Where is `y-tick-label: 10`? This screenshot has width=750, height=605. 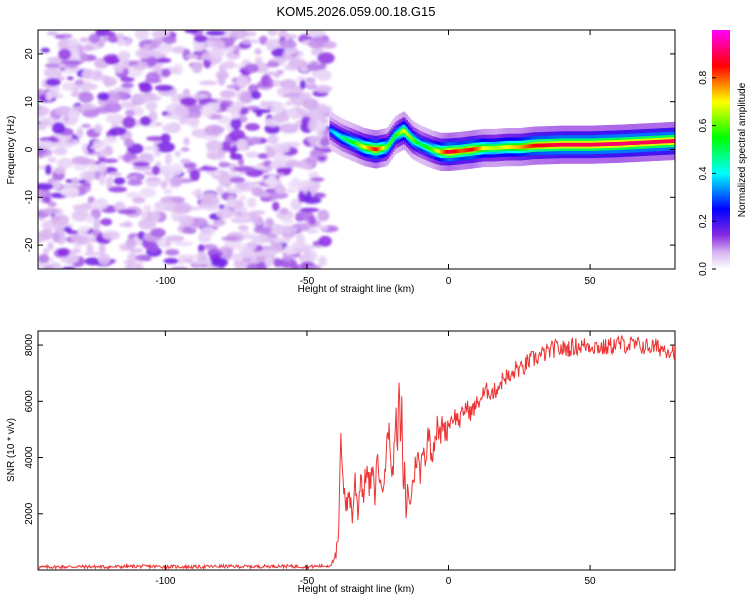
y-tick-label: 10 is located at coordinates (29, 102).